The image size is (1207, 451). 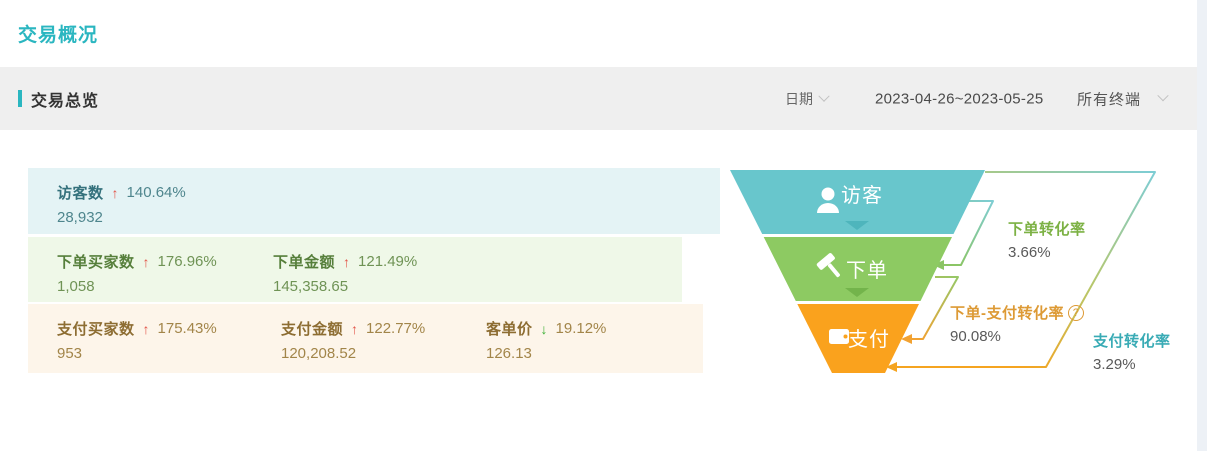 What do you see at coordinates (374, 201) in the screenshot?
I see `metric-row-visitor: 访客数 ↑ 140.64% 28,932` at bounding box center [374, 201].